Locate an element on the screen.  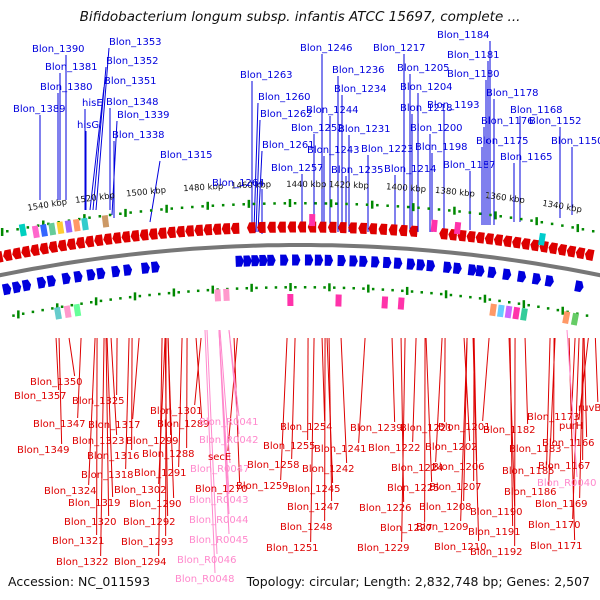
bottom-gene-label: Blon_1209 is located at coordinates (442, 527).